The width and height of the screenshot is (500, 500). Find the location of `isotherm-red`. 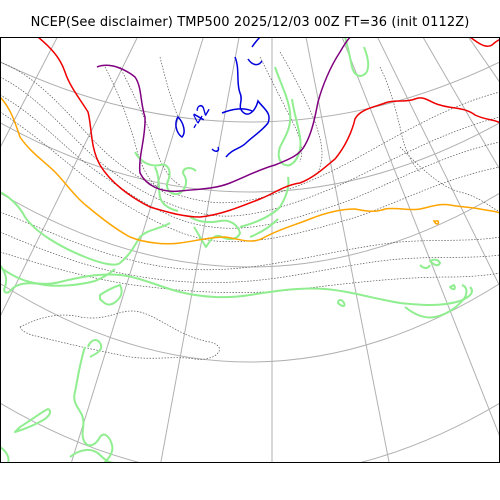

isotherm-red is located at coordinates (484, 42).